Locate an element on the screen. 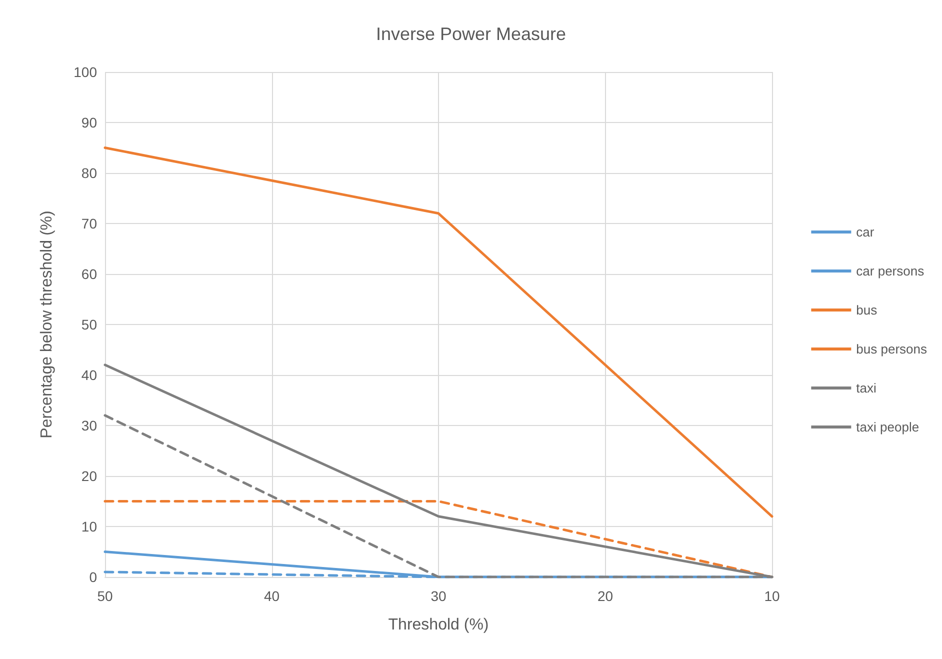 The width and height of the screenshot is (942, 659). x-tick-label: 40 is located at coordinates (272, 596).